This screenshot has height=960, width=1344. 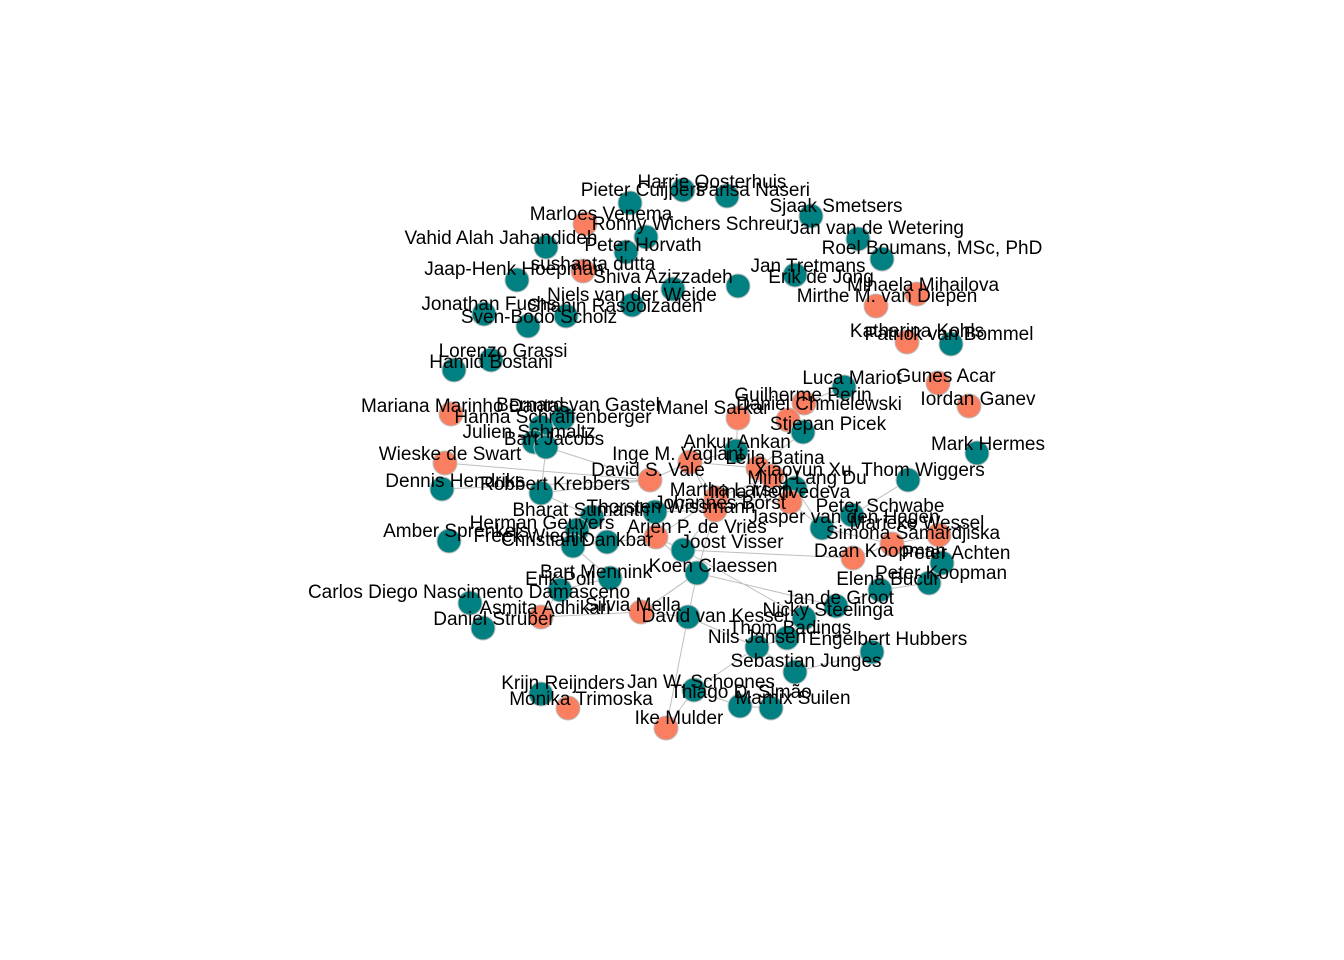 I want to click on node-label: Jan W. Schoones, so click(x=701, y=682).